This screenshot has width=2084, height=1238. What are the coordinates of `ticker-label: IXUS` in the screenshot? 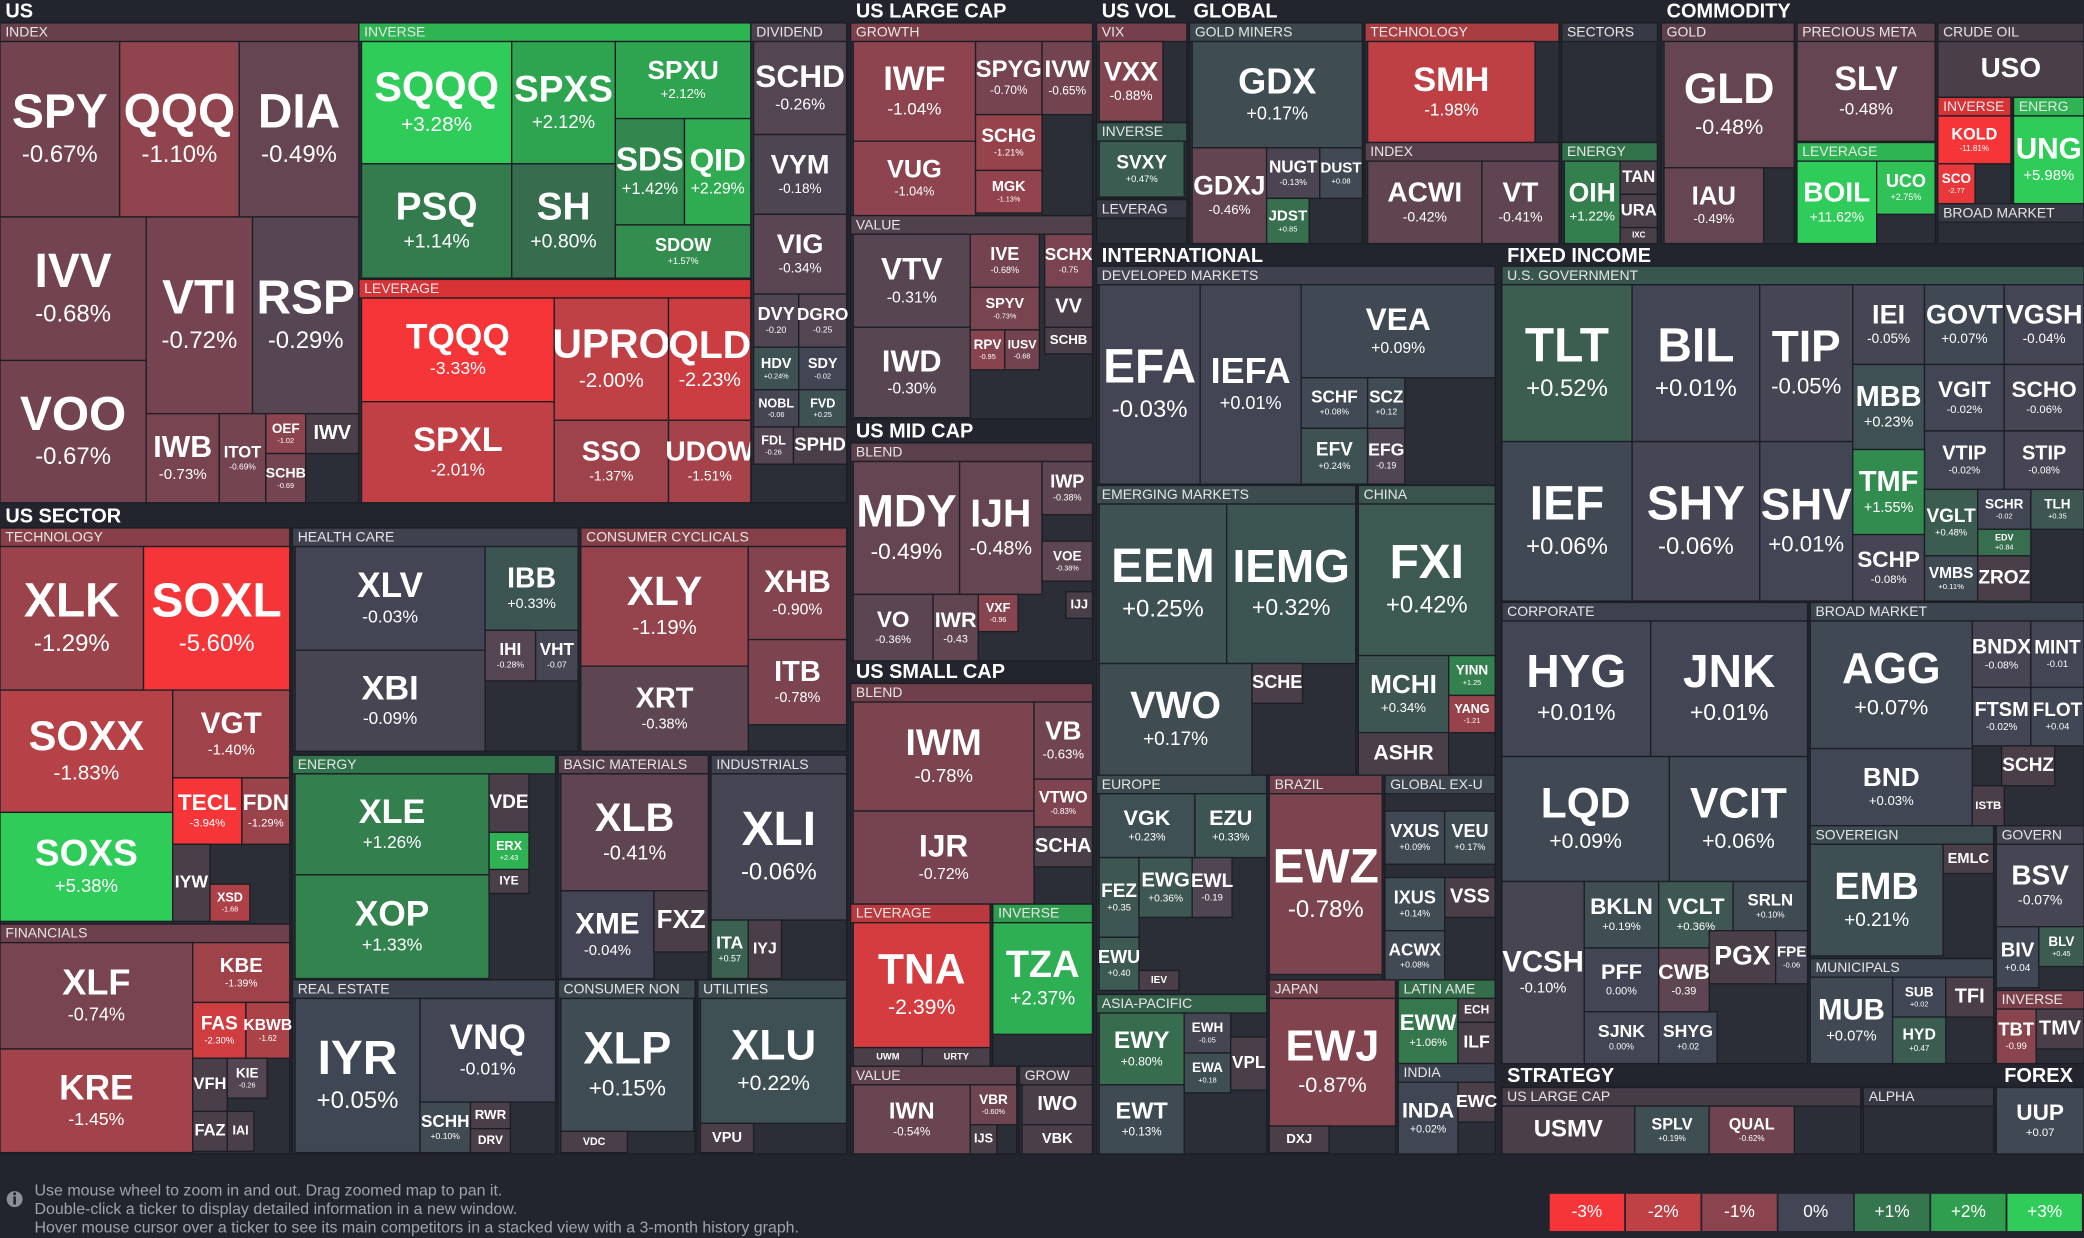 It's located at (1415, 897).